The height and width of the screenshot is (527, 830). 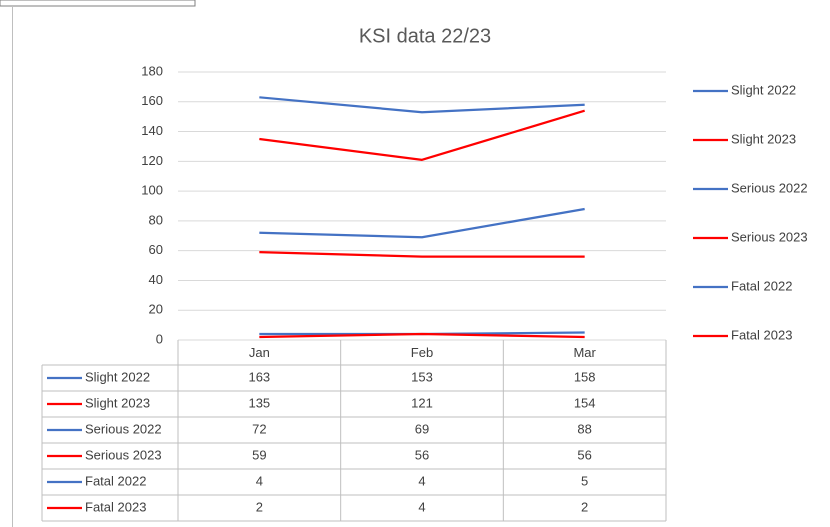 What do you see at coordinates (117, 402) in the screenshot?
I see `table-row-label: Slight 2023` at bounding box center [117, 402].